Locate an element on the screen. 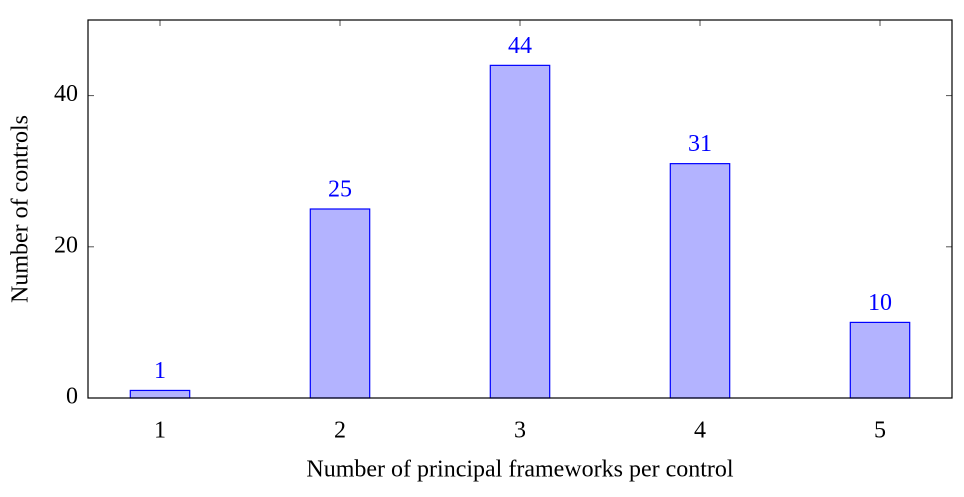 This screenshot has height=497, width=964. x-tick-label: 4 is located at coordinates (700, 431).